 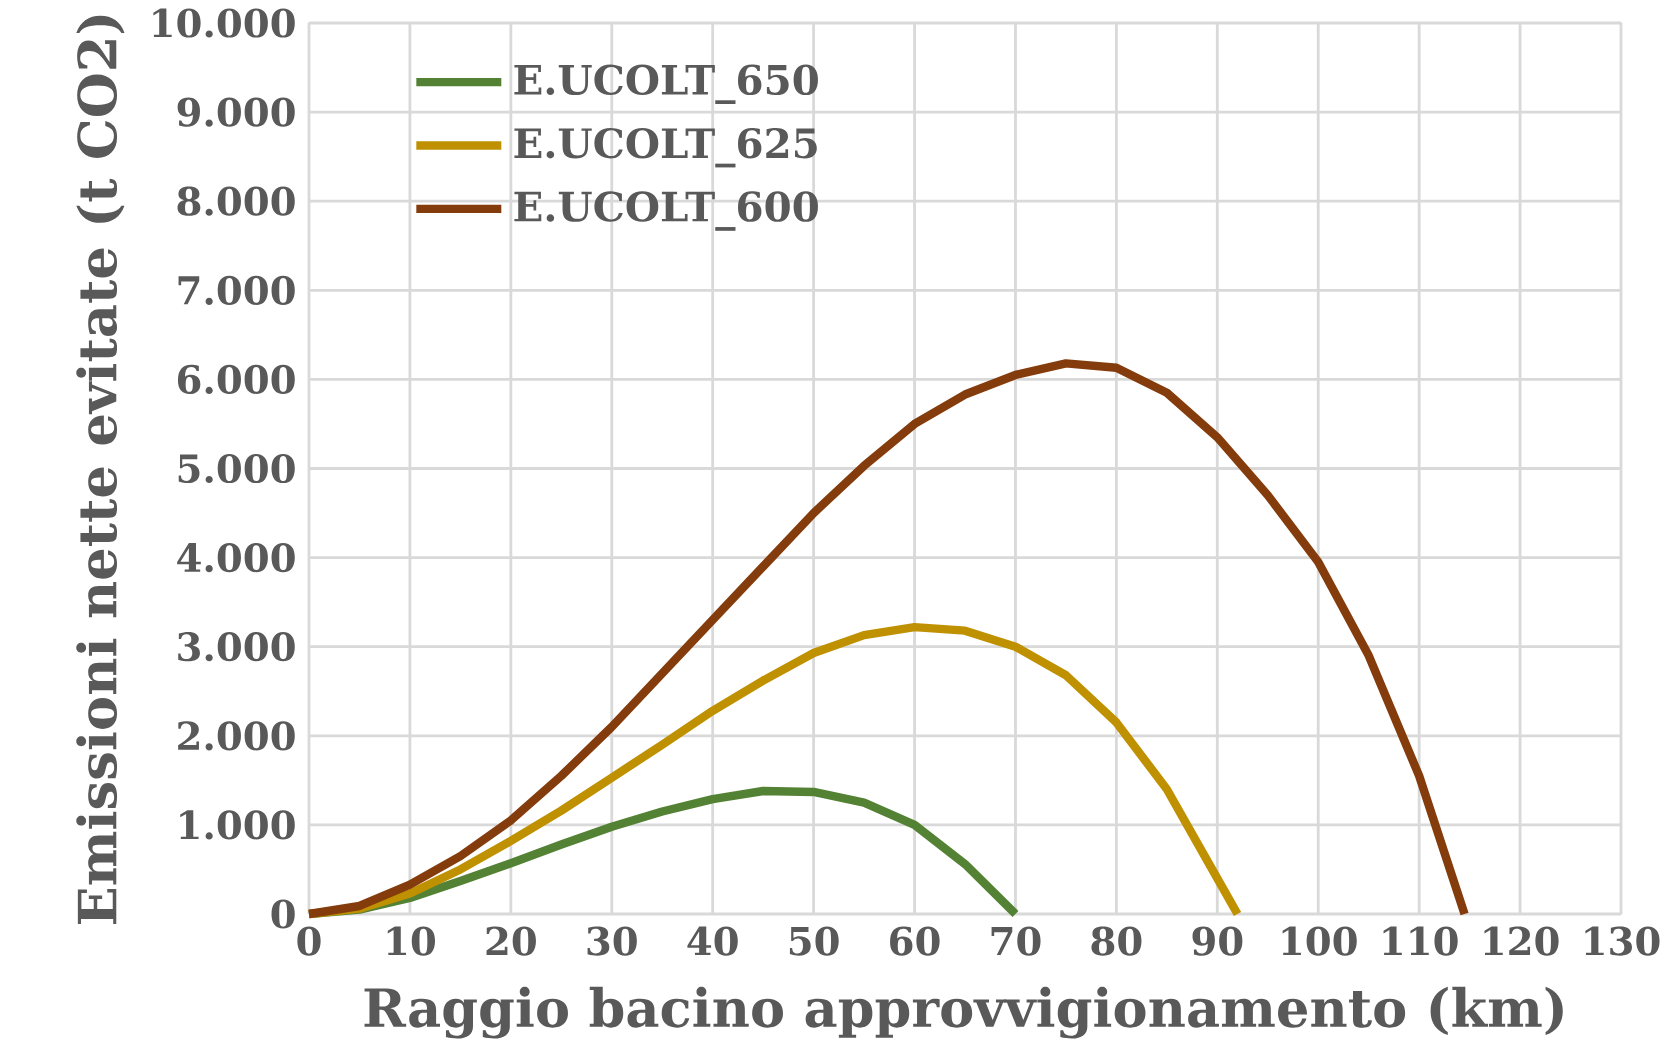 What do you see at coordinates (309, 941) in the screenshot?
I see `x-tick-label: 0` at bounding box center [309, 941].